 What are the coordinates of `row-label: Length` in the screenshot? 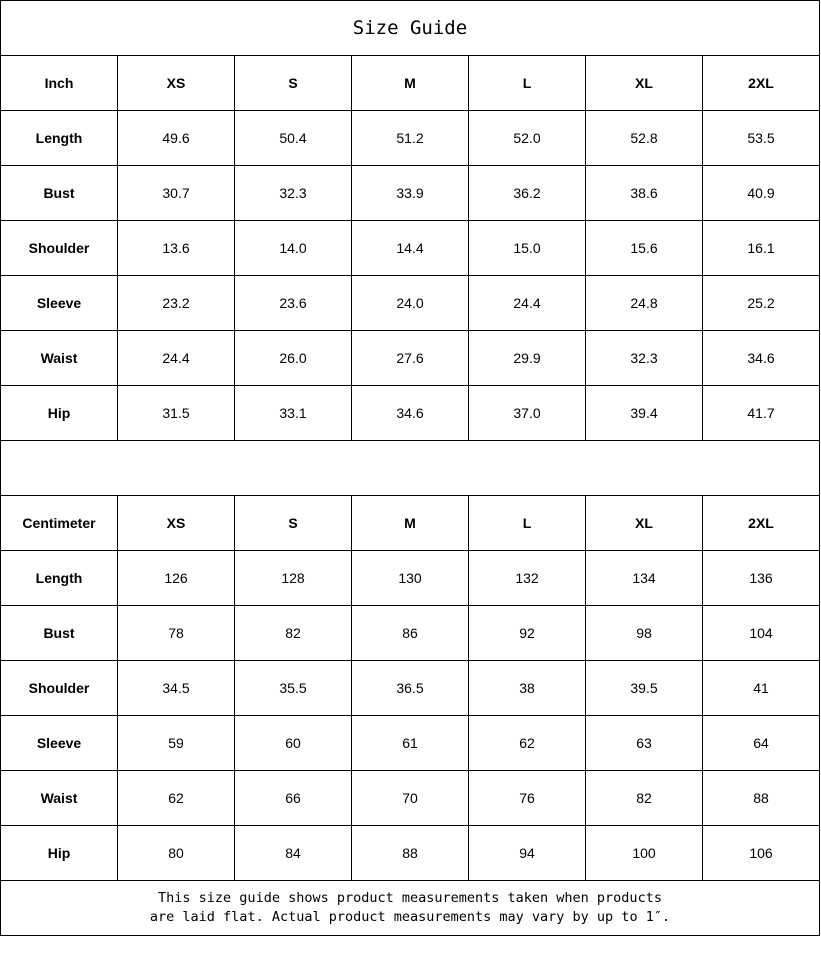 It's located at (59, 578).